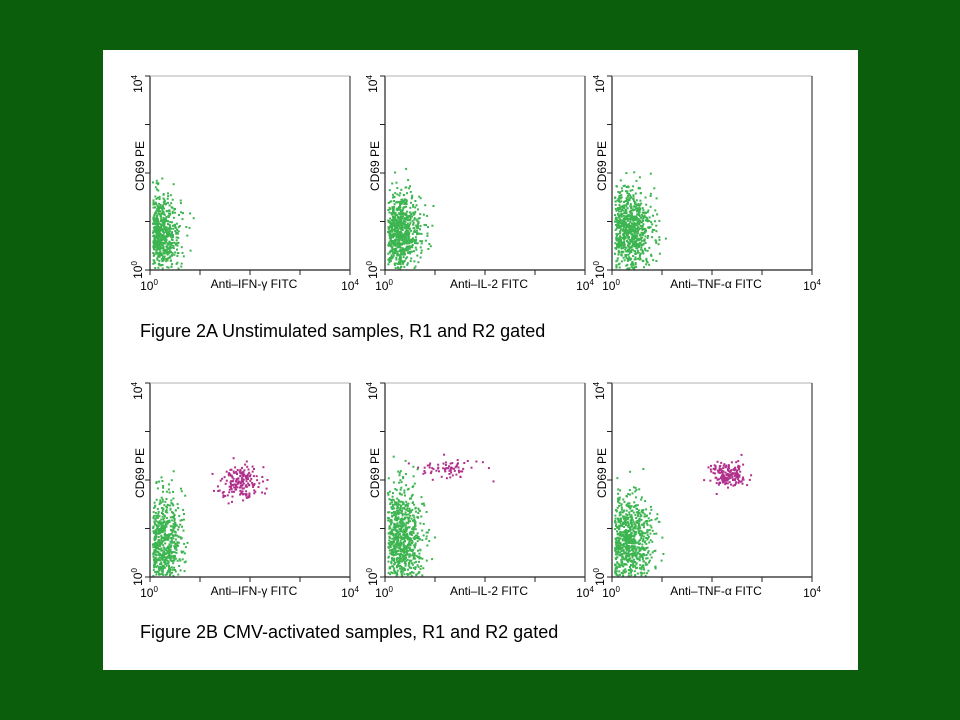 This screenshot has width=960, height=720. What do you see at coordinates (591, 282) in the screenshot?
I see `tick-exponent: 4` at bounding box center [591, 282].